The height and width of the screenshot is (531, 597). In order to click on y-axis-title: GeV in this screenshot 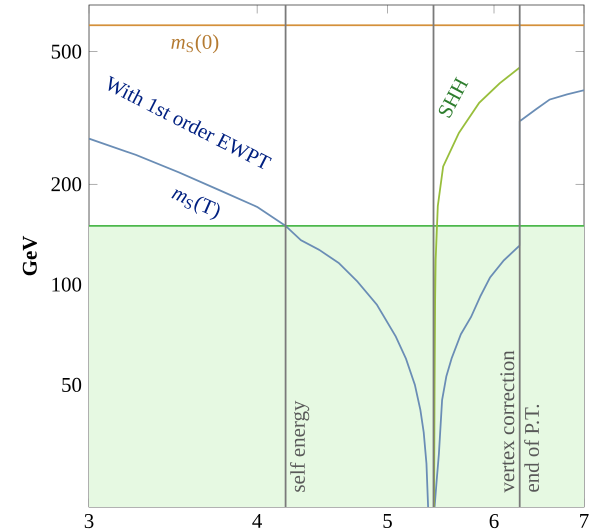, I will do `click(29, 256)`.